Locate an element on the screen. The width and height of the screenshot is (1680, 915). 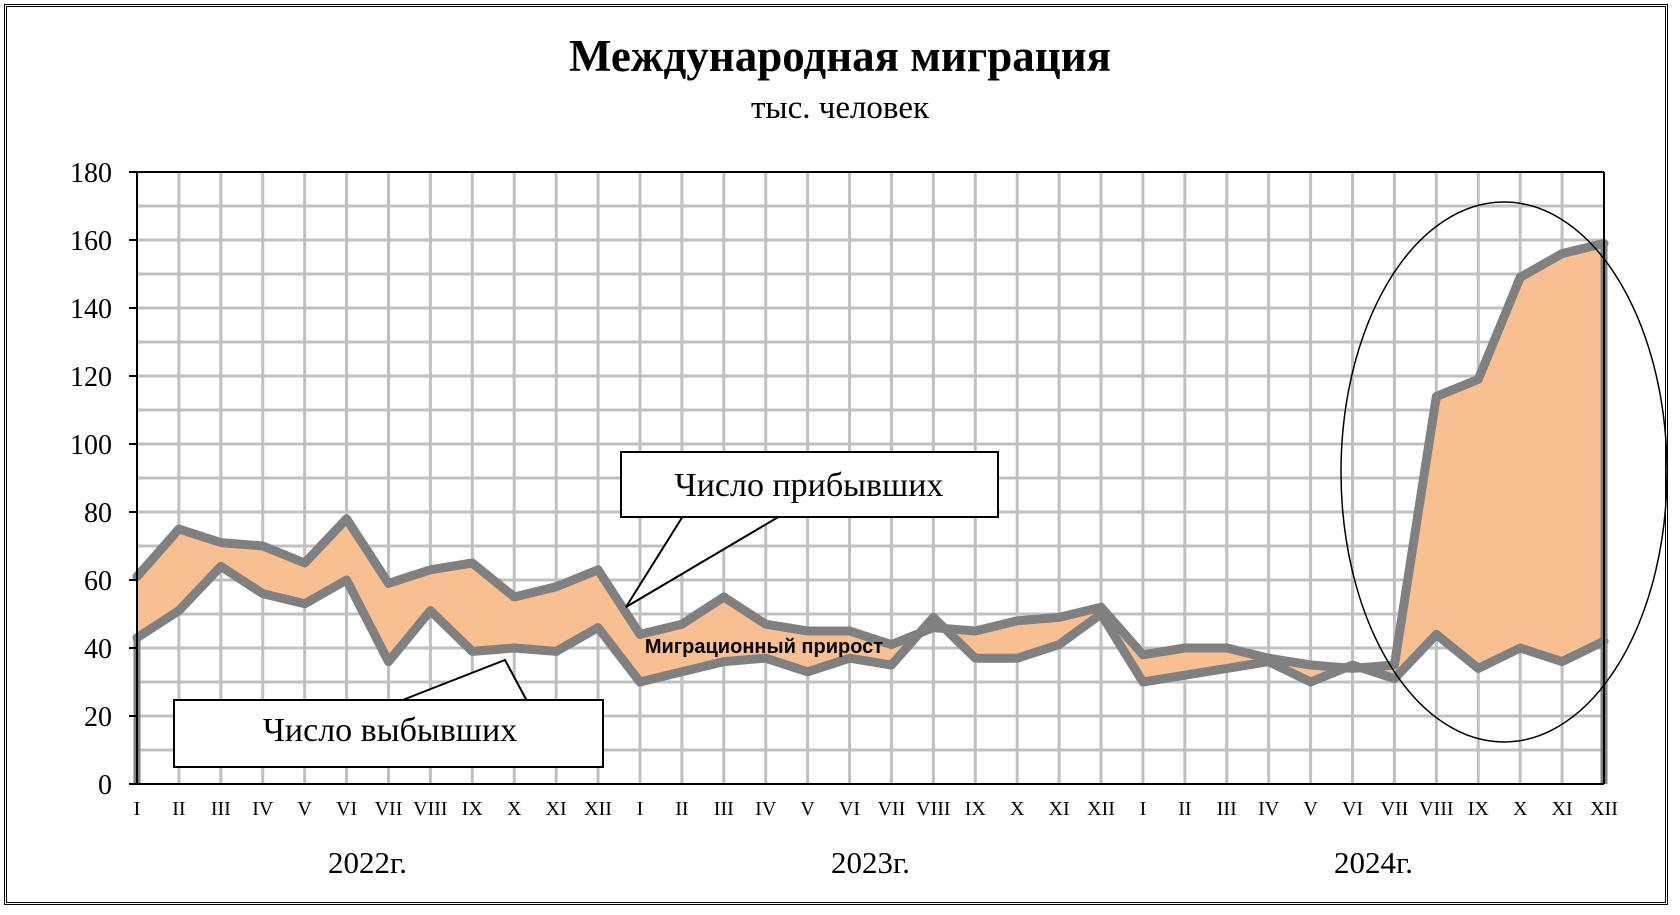
callout-departures-box is located at coordinates (388, 733).